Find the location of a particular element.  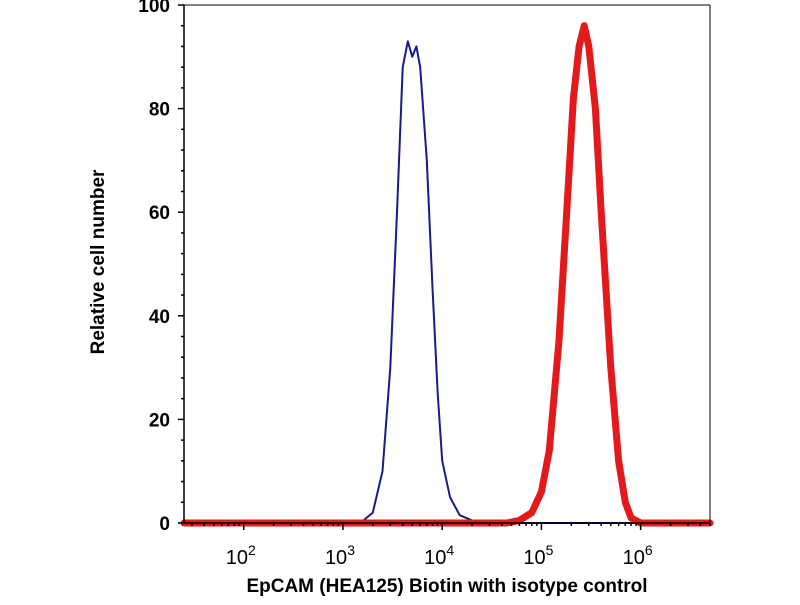

y-tick-label: 20 is located at coordinates (159, 420).